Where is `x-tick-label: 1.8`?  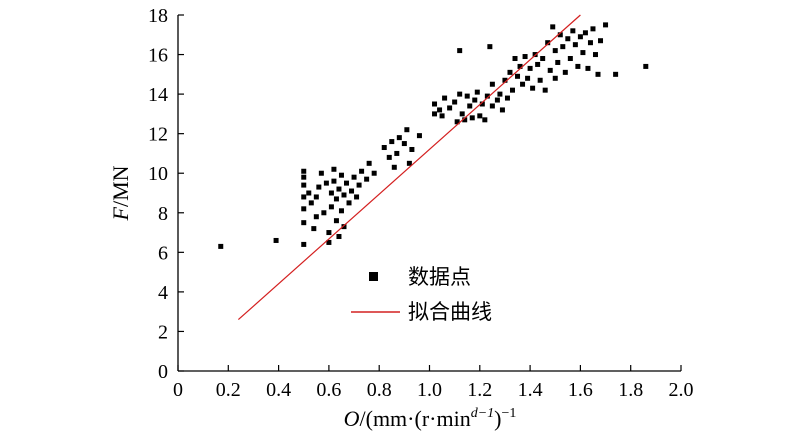 x-tick-label: 1.8 is located at coordinates (630, 390).